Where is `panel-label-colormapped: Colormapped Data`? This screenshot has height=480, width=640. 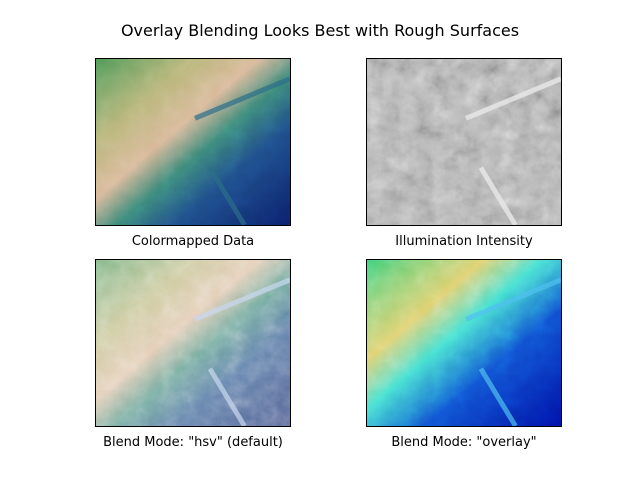
panel-label-colormapped: Colormapped Data is located at coordinates (193, 241).